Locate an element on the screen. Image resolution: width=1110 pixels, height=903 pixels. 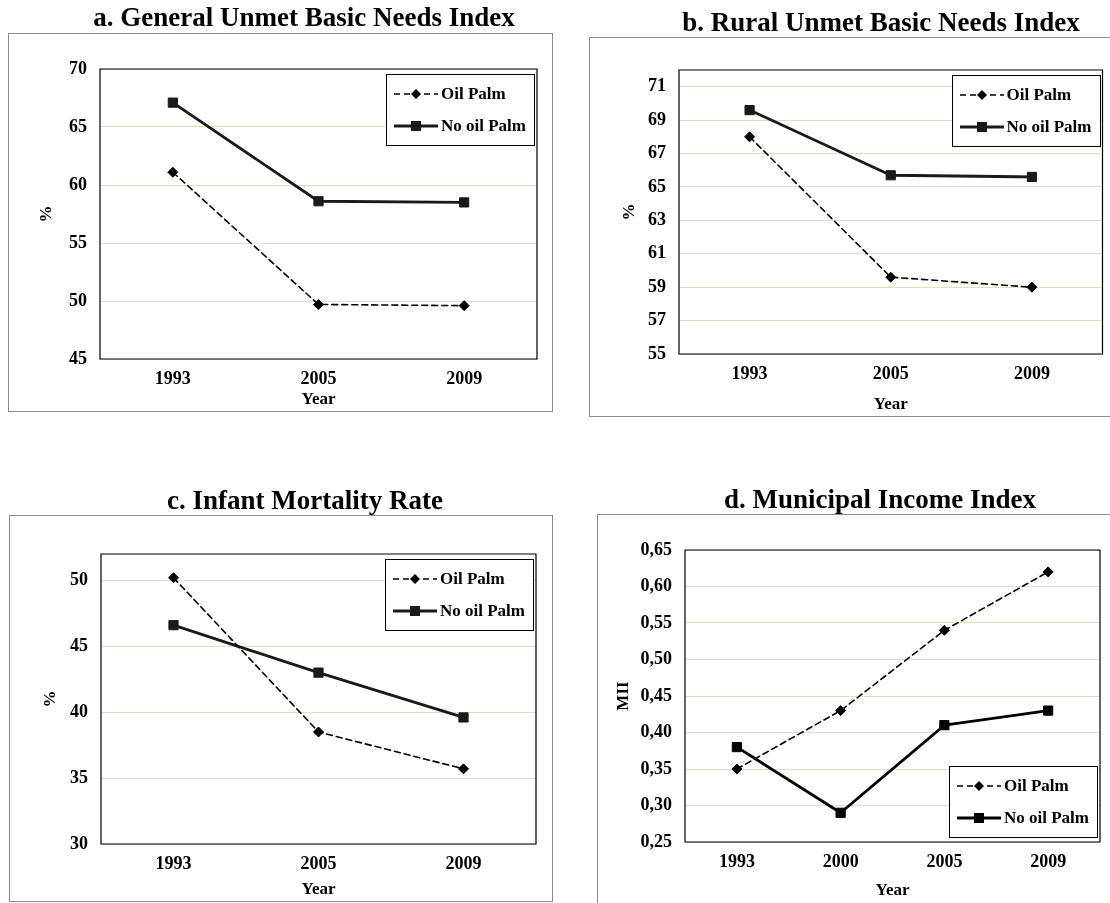
y-tick-label: 0,40 is located at coordinates (656, 731).